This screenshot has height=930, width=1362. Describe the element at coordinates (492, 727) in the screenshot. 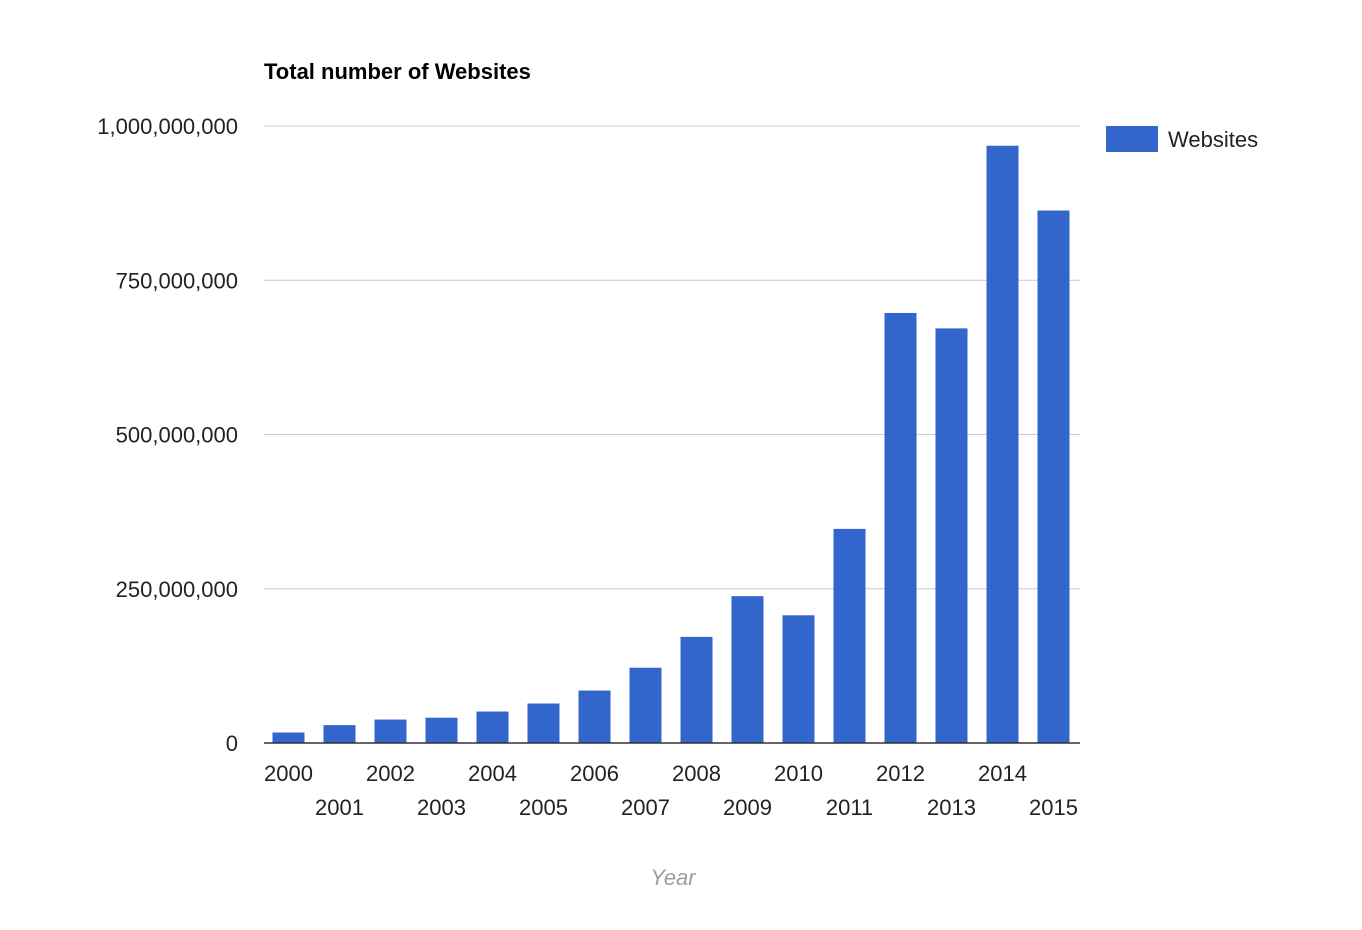

I see `bar-2004` at that location.